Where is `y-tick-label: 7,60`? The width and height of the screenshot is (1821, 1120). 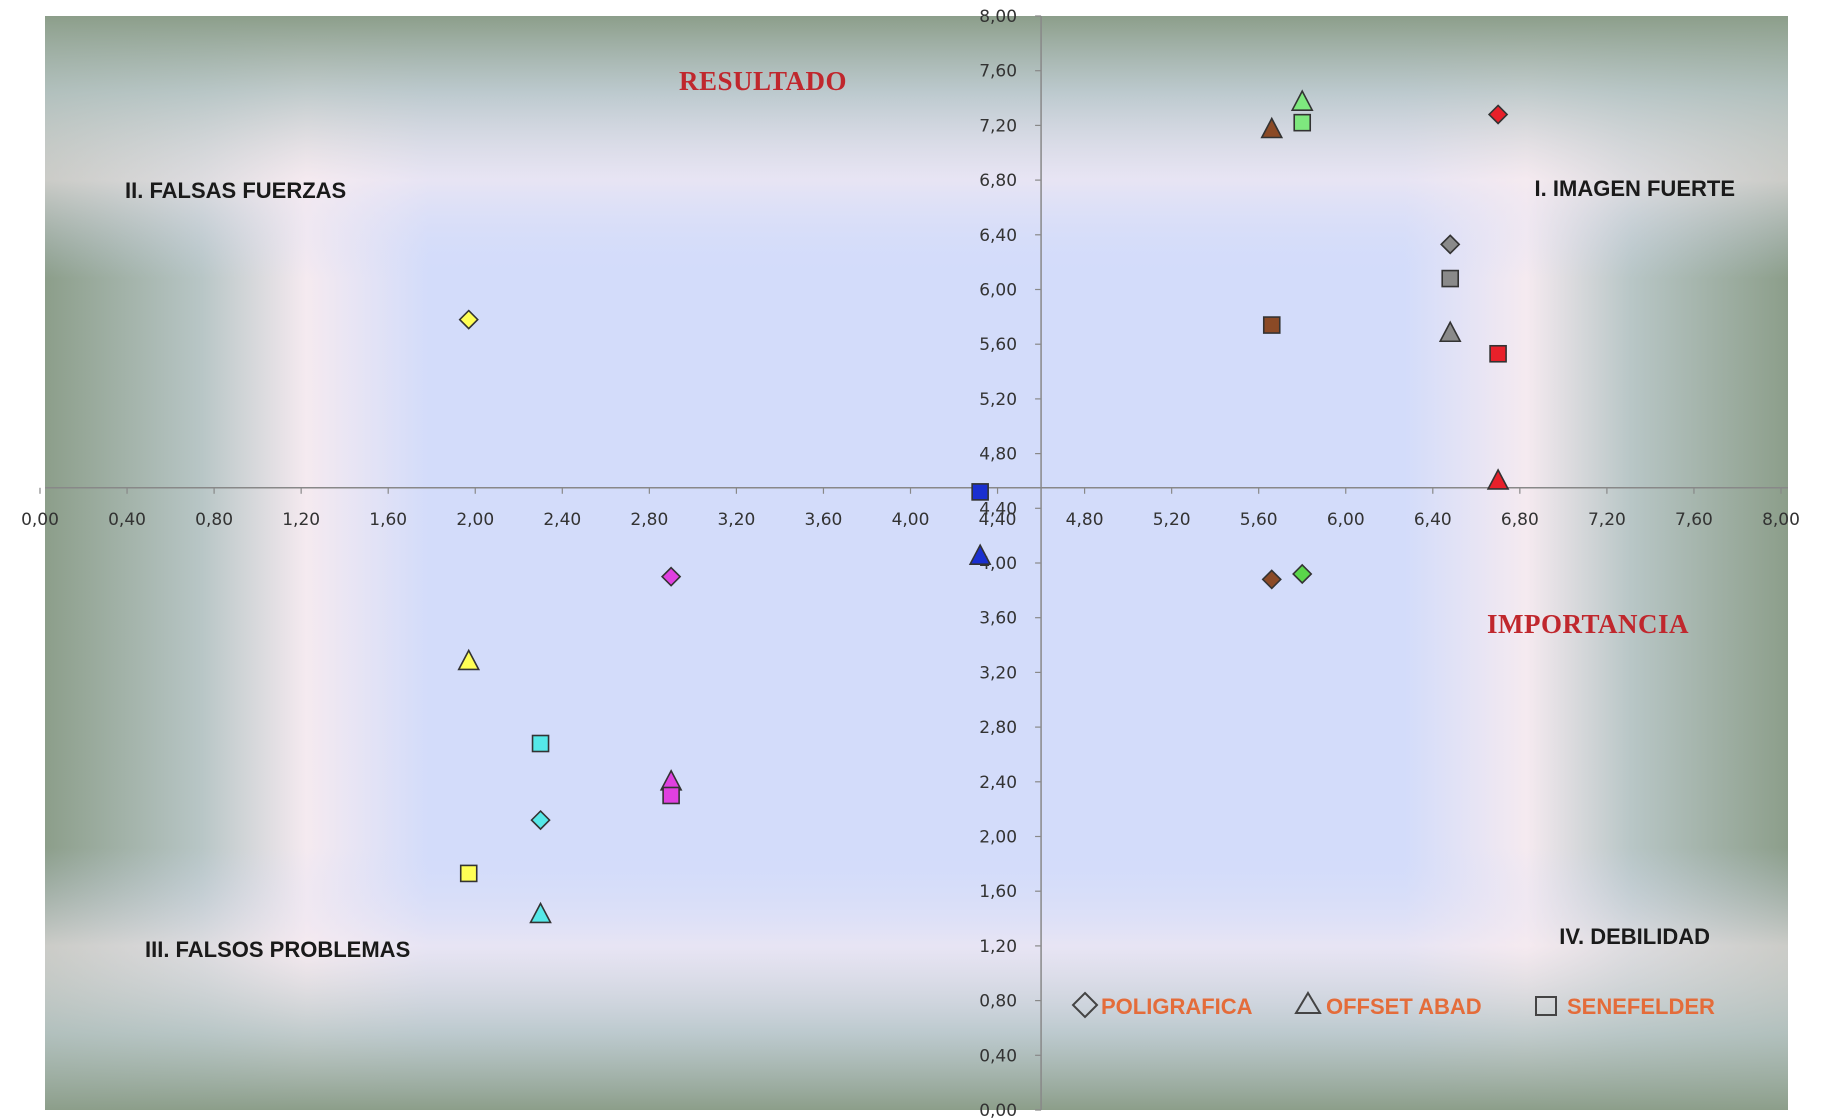
y-tick-label: 7,60 is located at coordinates (998, 72).